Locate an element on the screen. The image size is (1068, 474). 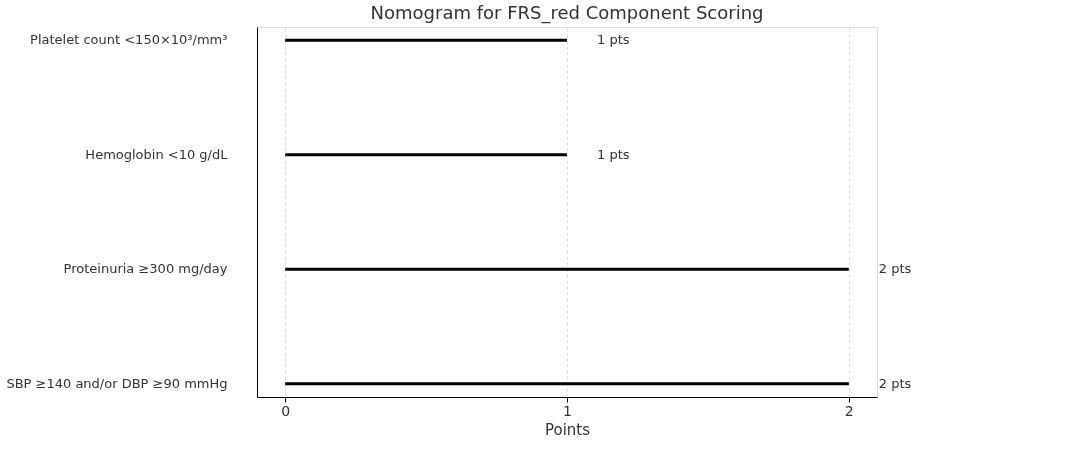
y-tick-label: Proteinuria ≥300 mg/day is located at coordinates (145, 269).